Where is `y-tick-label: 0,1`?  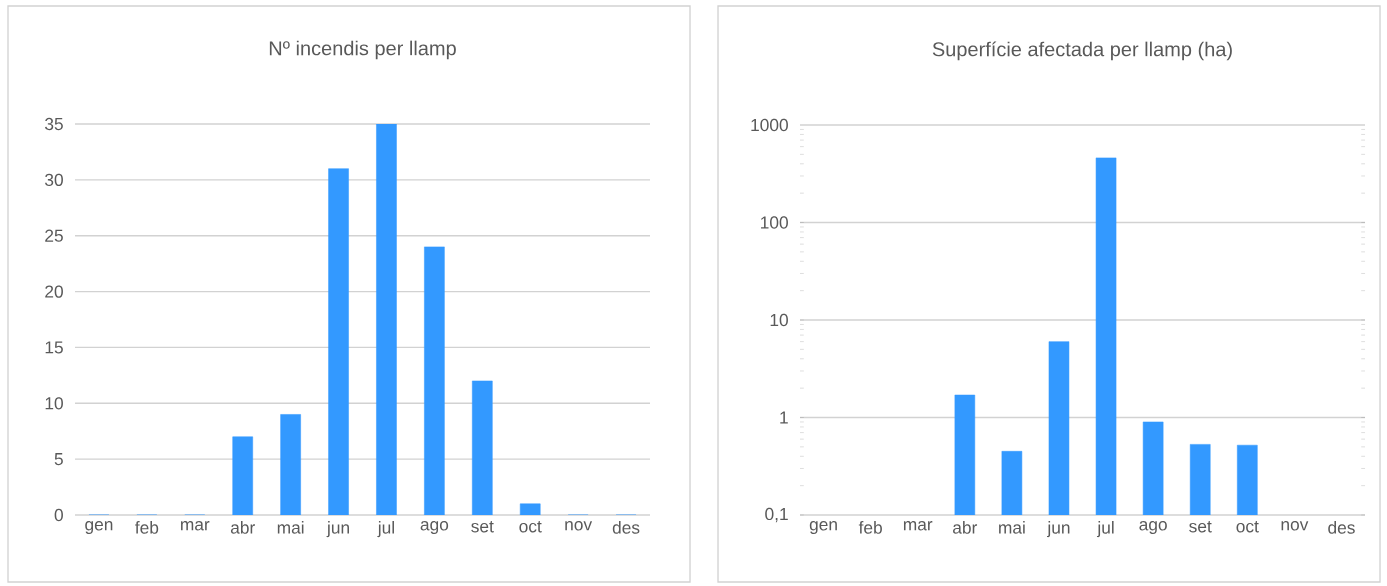
y-tick-label: 0,1 is located at coordinates (776, 515).